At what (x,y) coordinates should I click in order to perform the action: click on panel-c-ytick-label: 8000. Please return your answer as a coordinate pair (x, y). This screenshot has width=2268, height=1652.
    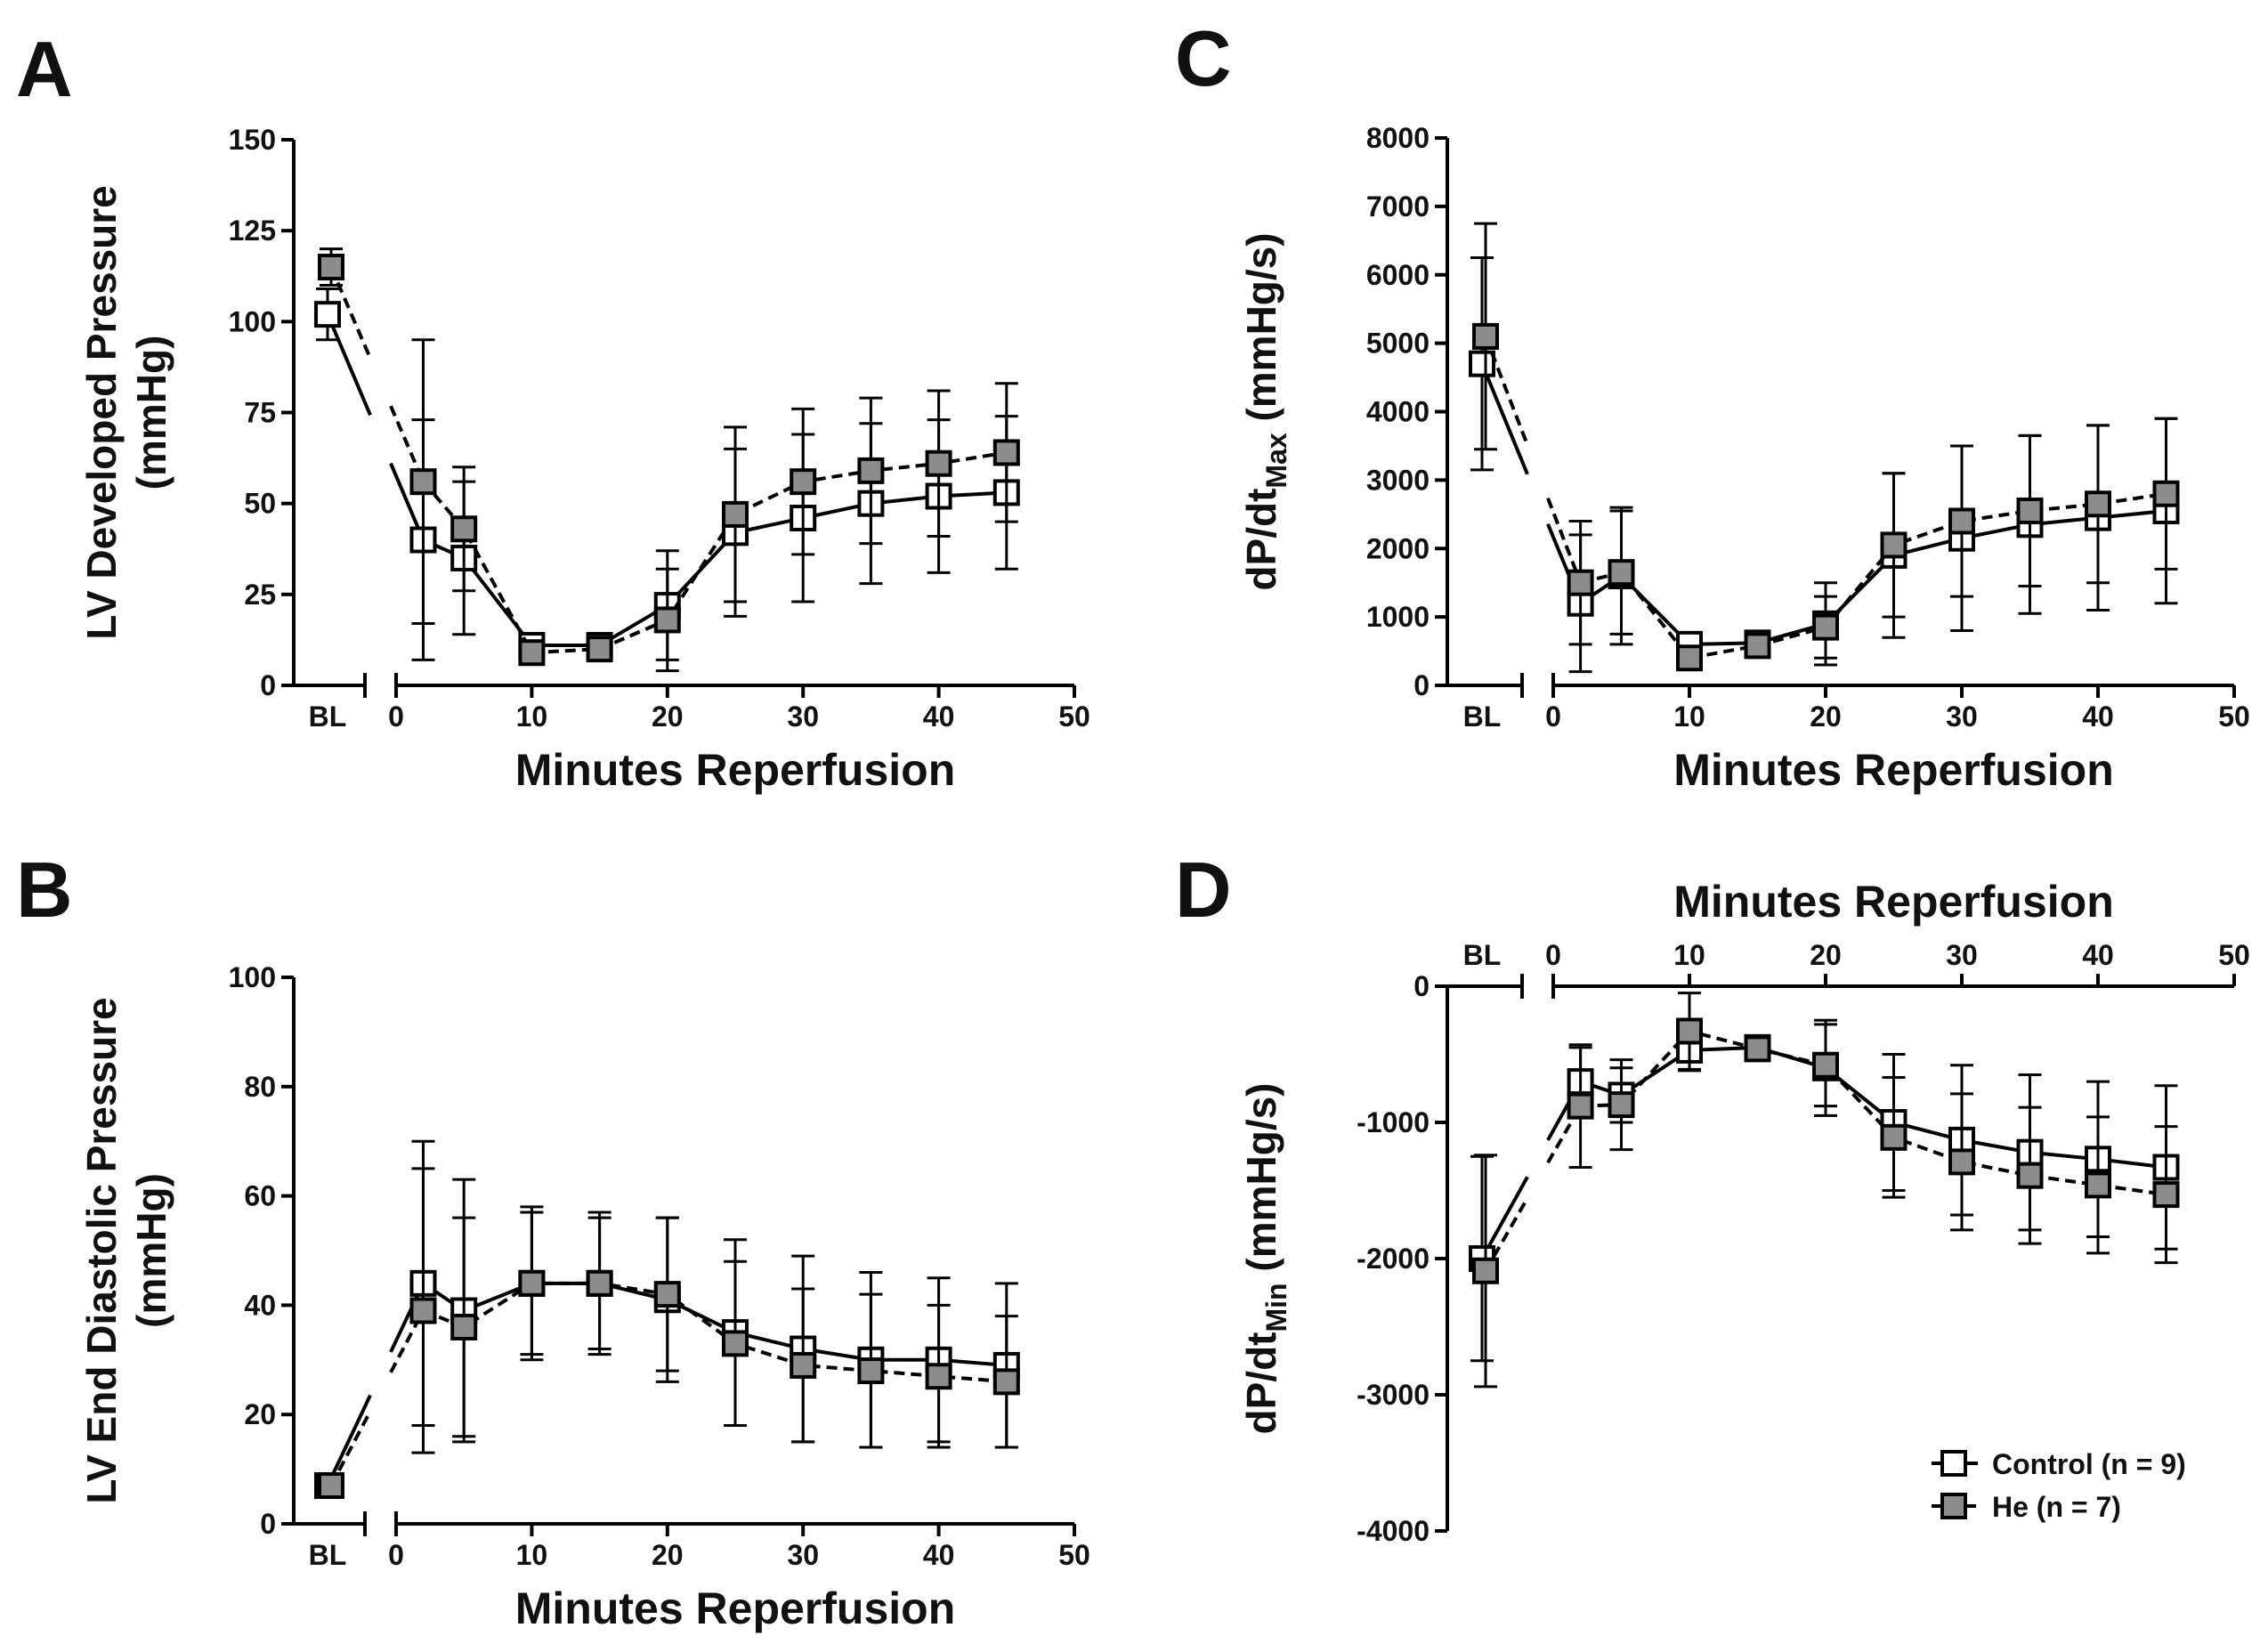
    Looking at the image, I should click on (1398, 138).